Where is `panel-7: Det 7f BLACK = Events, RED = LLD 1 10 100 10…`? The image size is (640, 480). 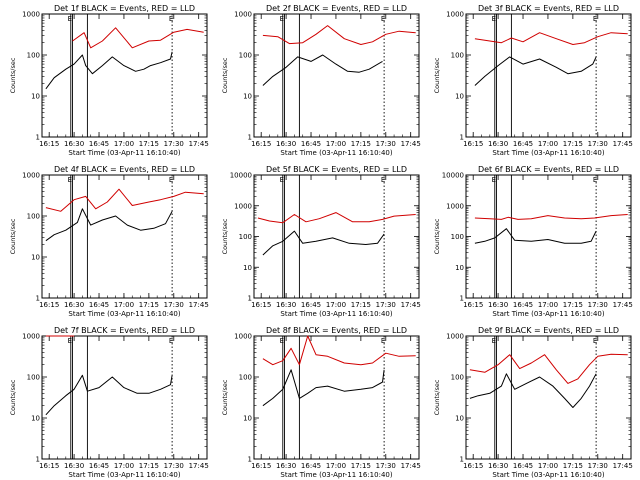
panel-7: Det 7f BLACK = Events, RED = LLD 1 10 100 10… is located at coordinates (109, 402).